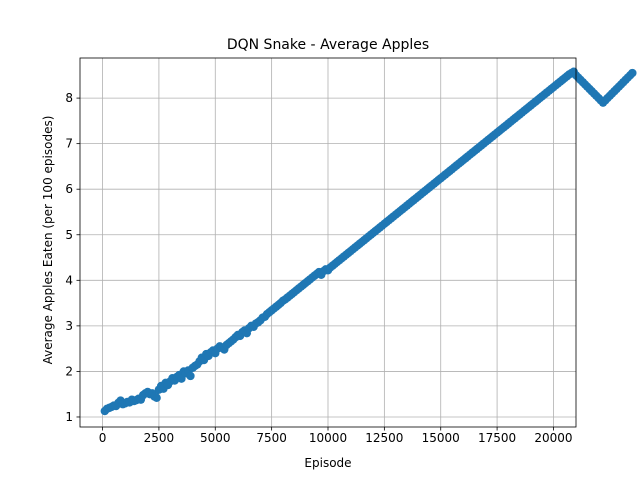  Describe the element at coordinates (69, 326) in the screenshot. I see `y-tick-label: 3` at that location.